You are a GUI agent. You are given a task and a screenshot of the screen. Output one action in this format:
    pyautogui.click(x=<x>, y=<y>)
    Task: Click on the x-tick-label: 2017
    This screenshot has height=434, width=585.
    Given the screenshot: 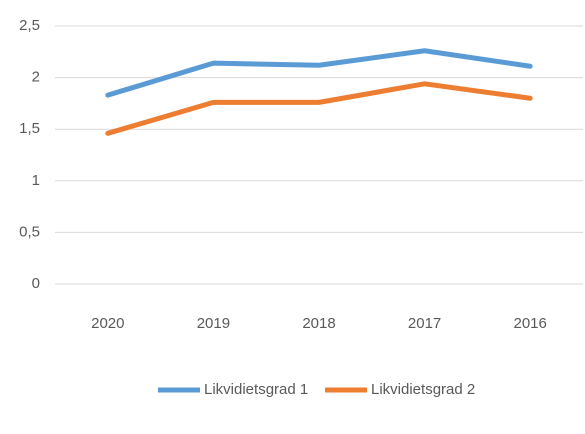 What is the action you would take?
    pyautogui.click(x=424, y=323)
    